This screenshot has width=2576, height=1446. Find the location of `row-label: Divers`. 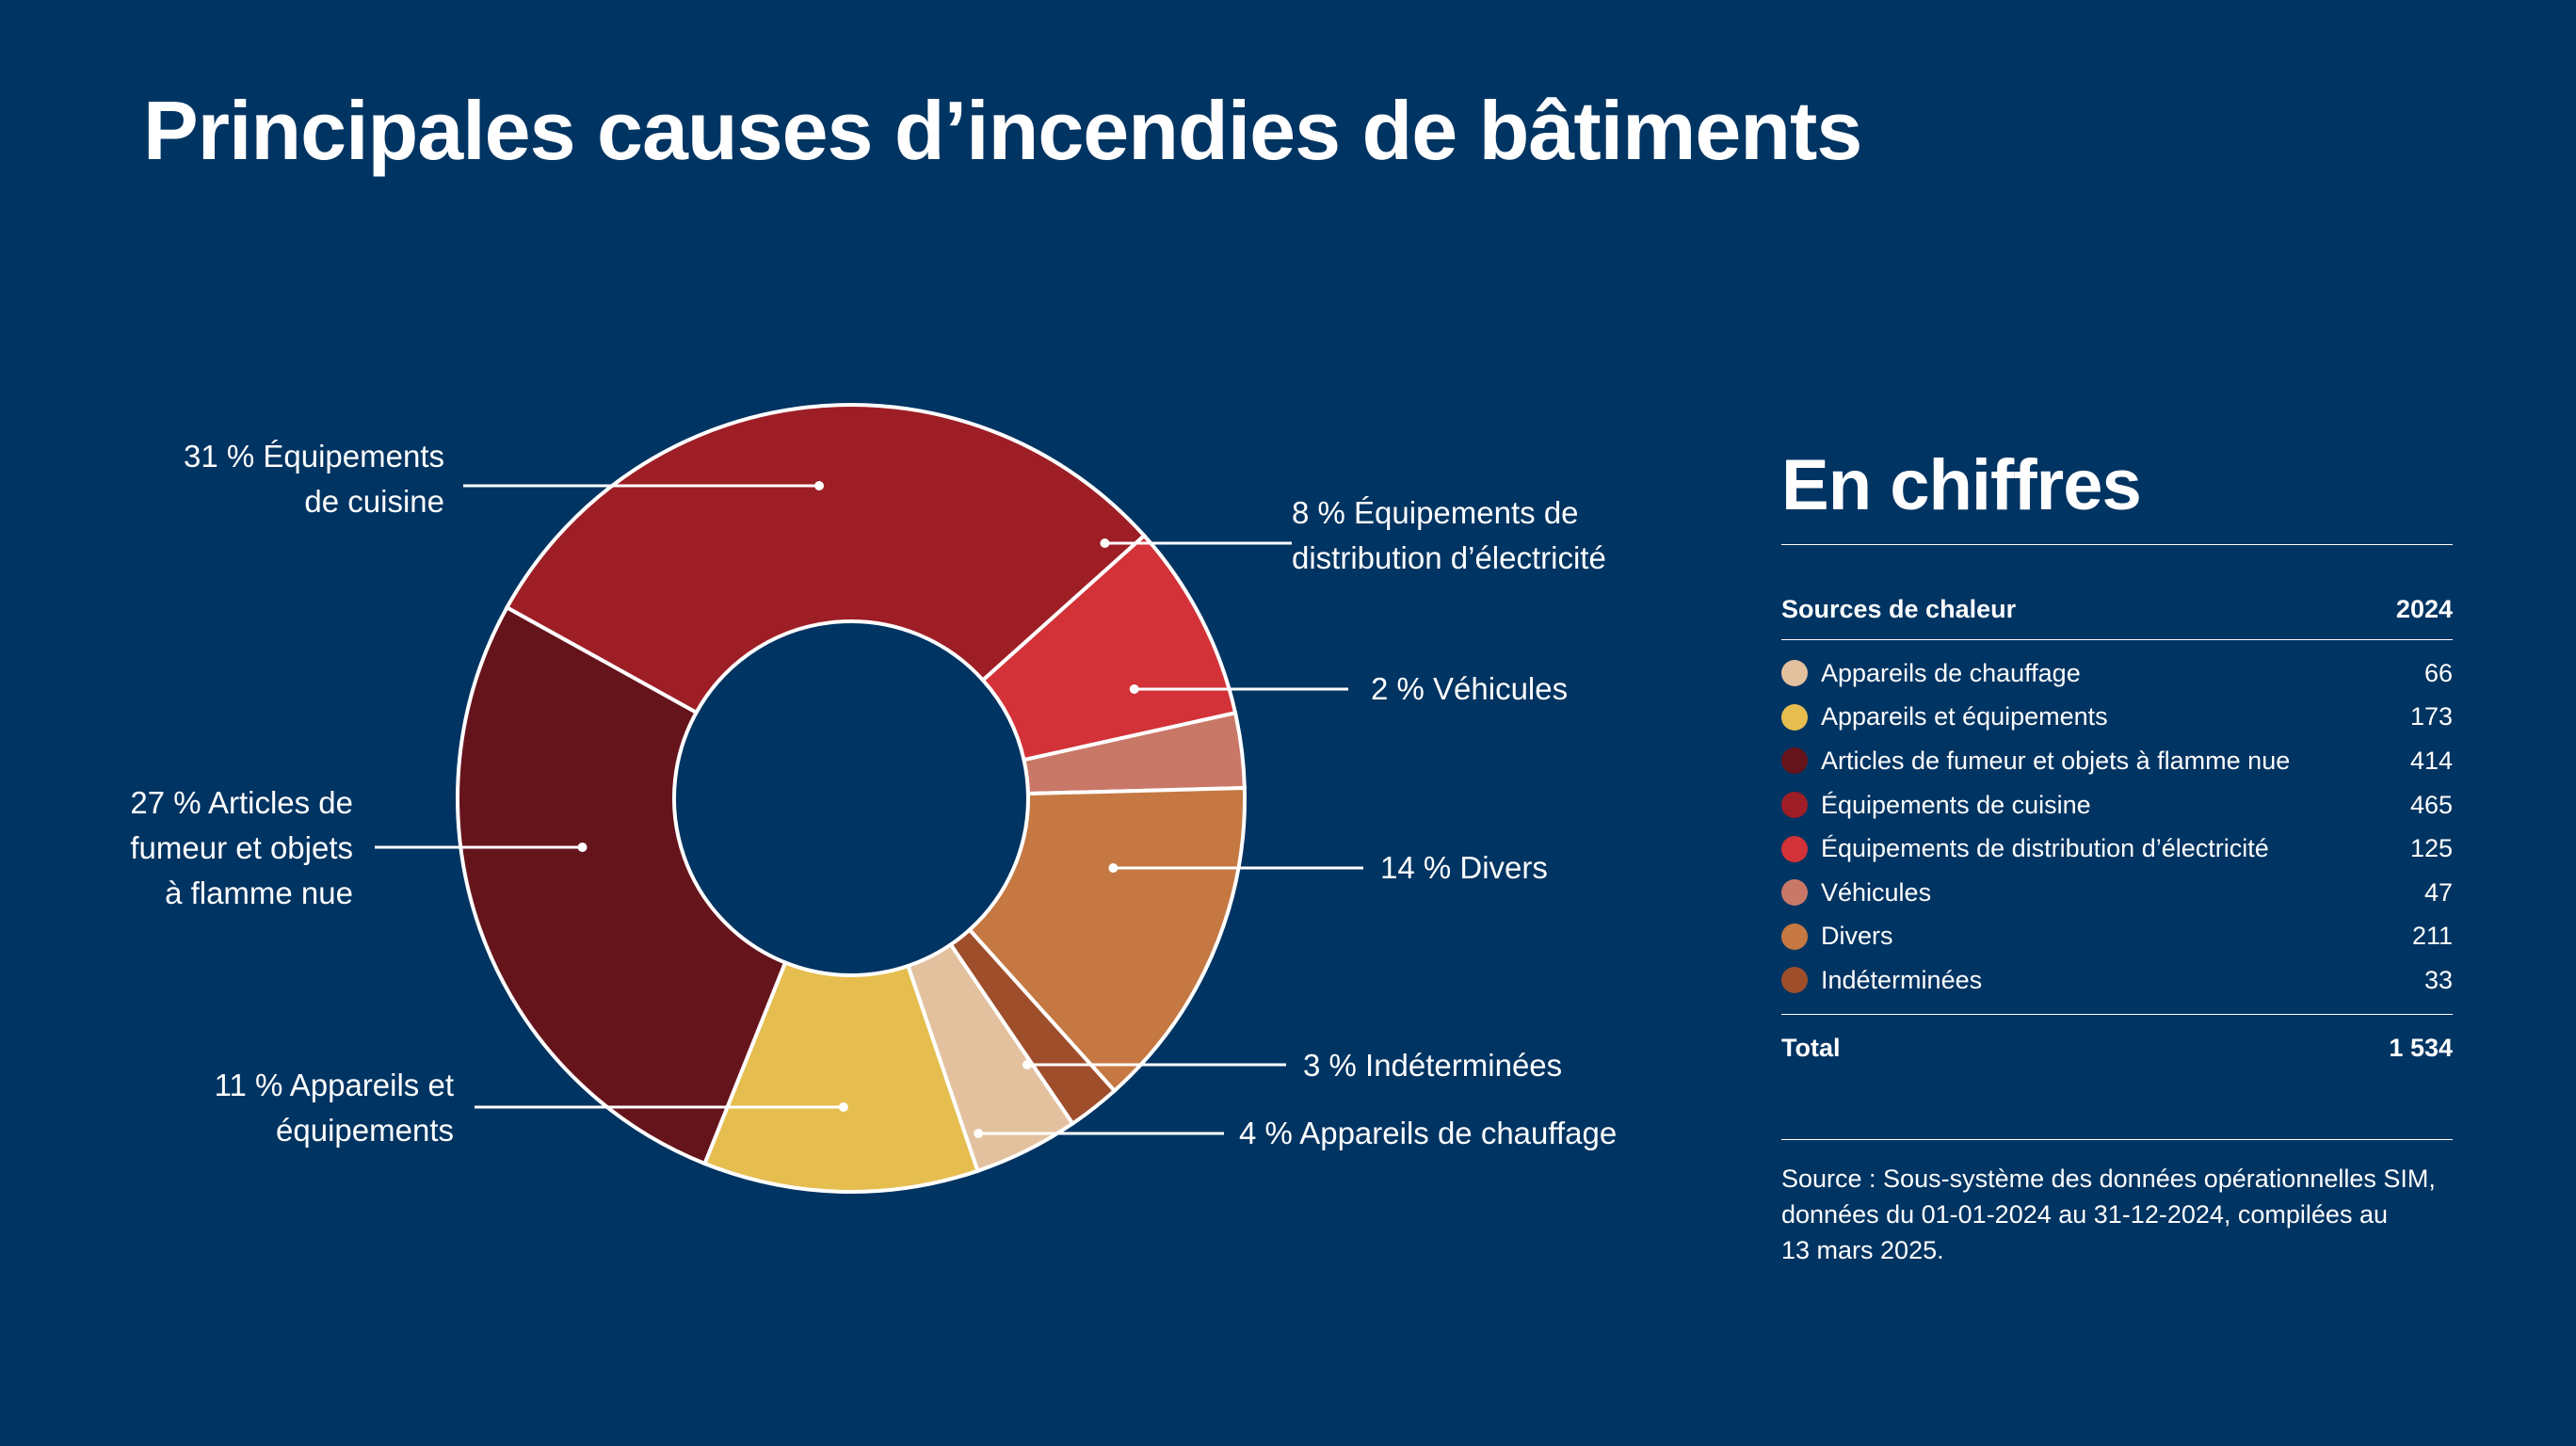

row-label: Divers is located at coordinates (1857, 936).